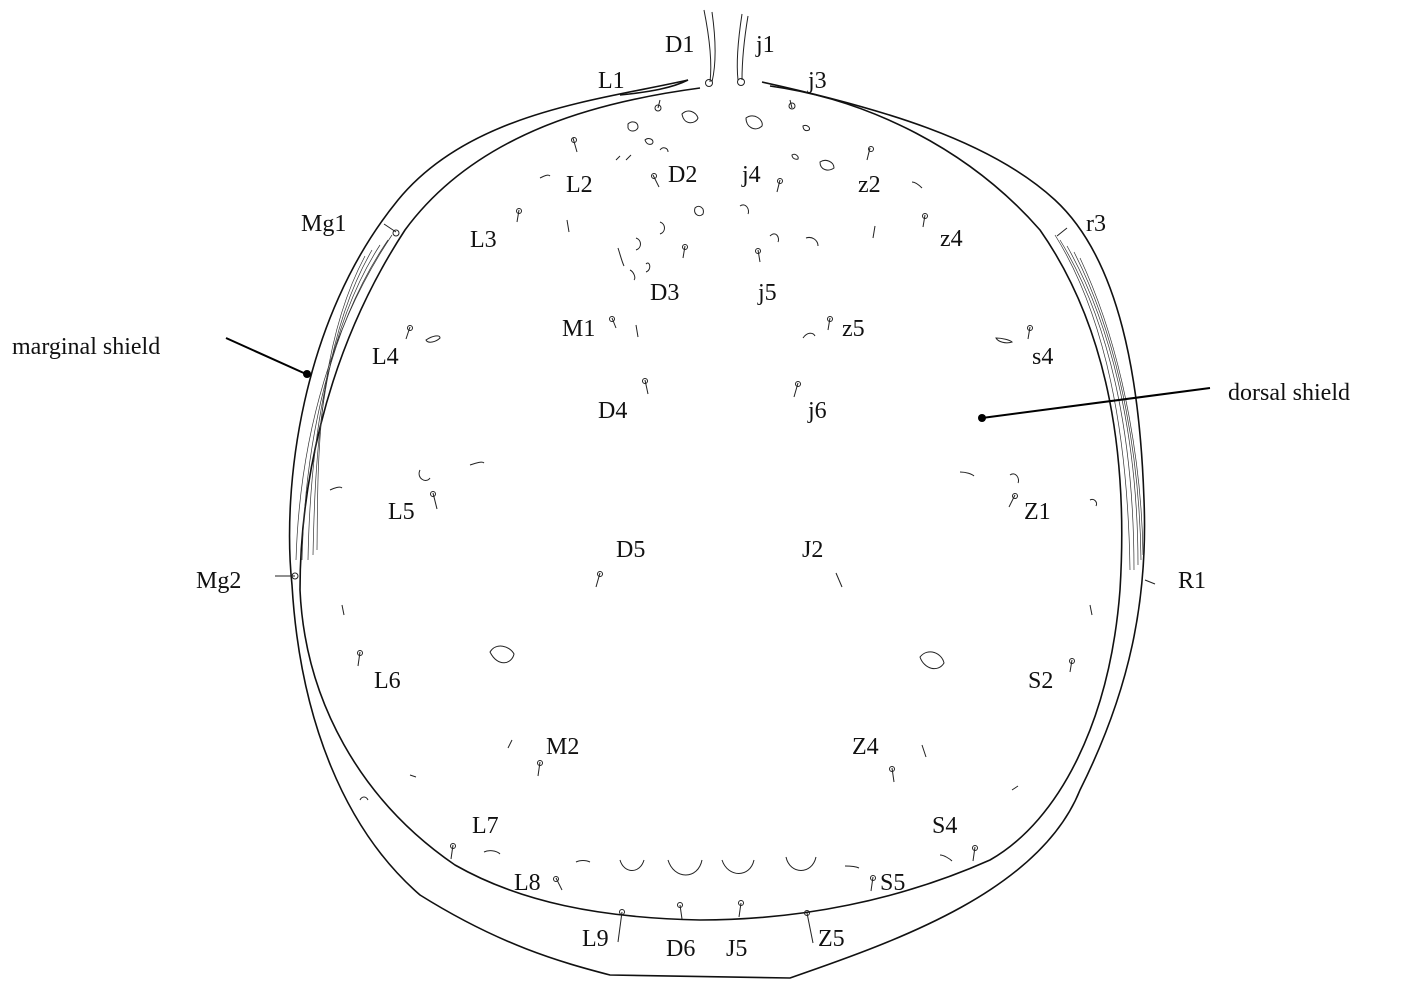 The width and height of the screenshot is (1405, 985). Describe the element at coordinates (323, 224) in the screenshot. I see `label-Mg1: Mg1` at that location.